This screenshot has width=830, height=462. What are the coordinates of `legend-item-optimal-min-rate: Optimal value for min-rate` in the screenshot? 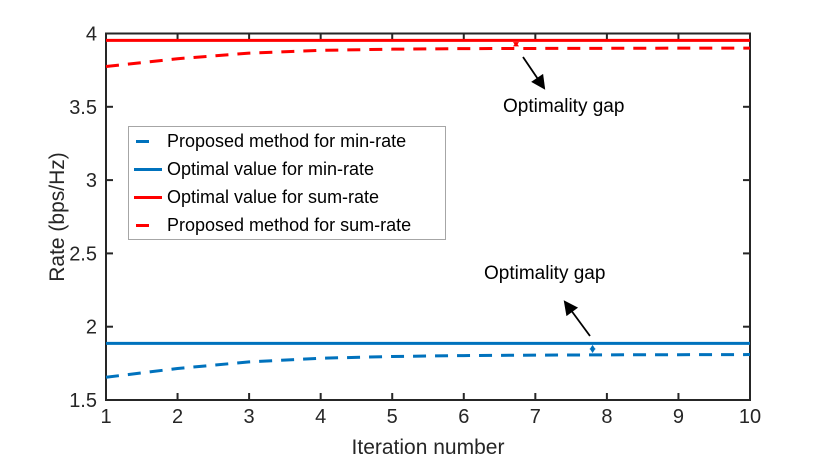 It's located at (289, 169).